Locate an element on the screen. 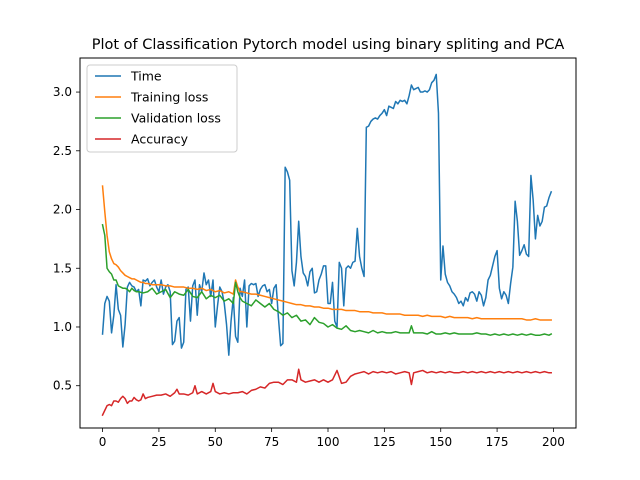 This screenshot has height=480, width=640. legend-box is located at coordinates (162, 108).